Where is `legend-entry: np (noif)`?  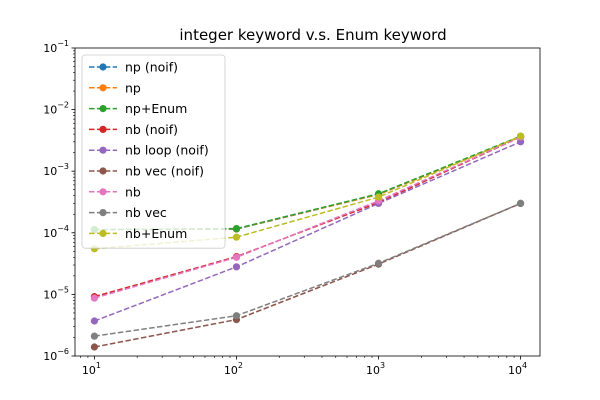
legend-entry: np (noif) is located at coordinates (133, 67).